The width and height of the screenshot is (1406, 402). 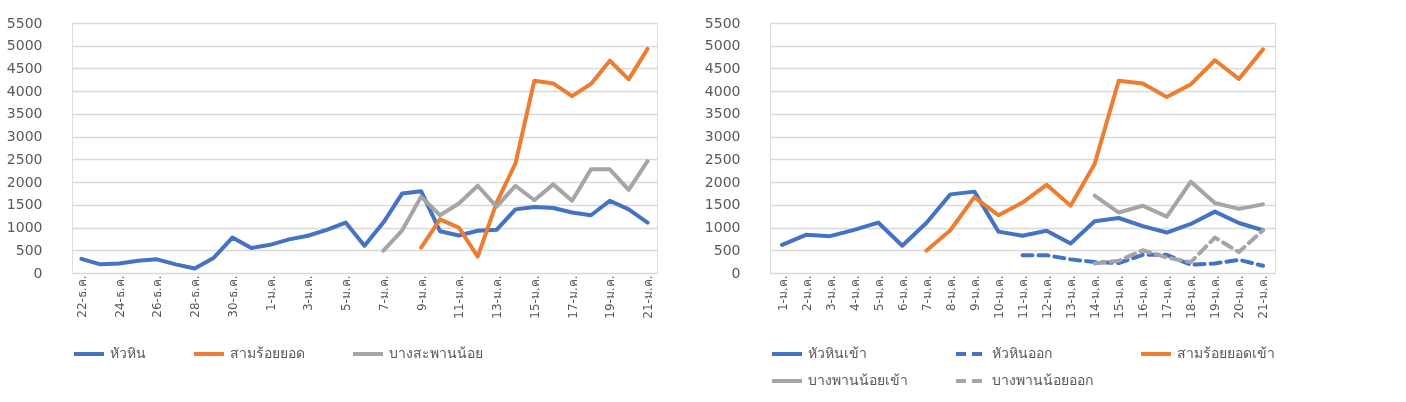 I want to click on x-tick-label: 4-ม.ค., so click(x=854, y=293).